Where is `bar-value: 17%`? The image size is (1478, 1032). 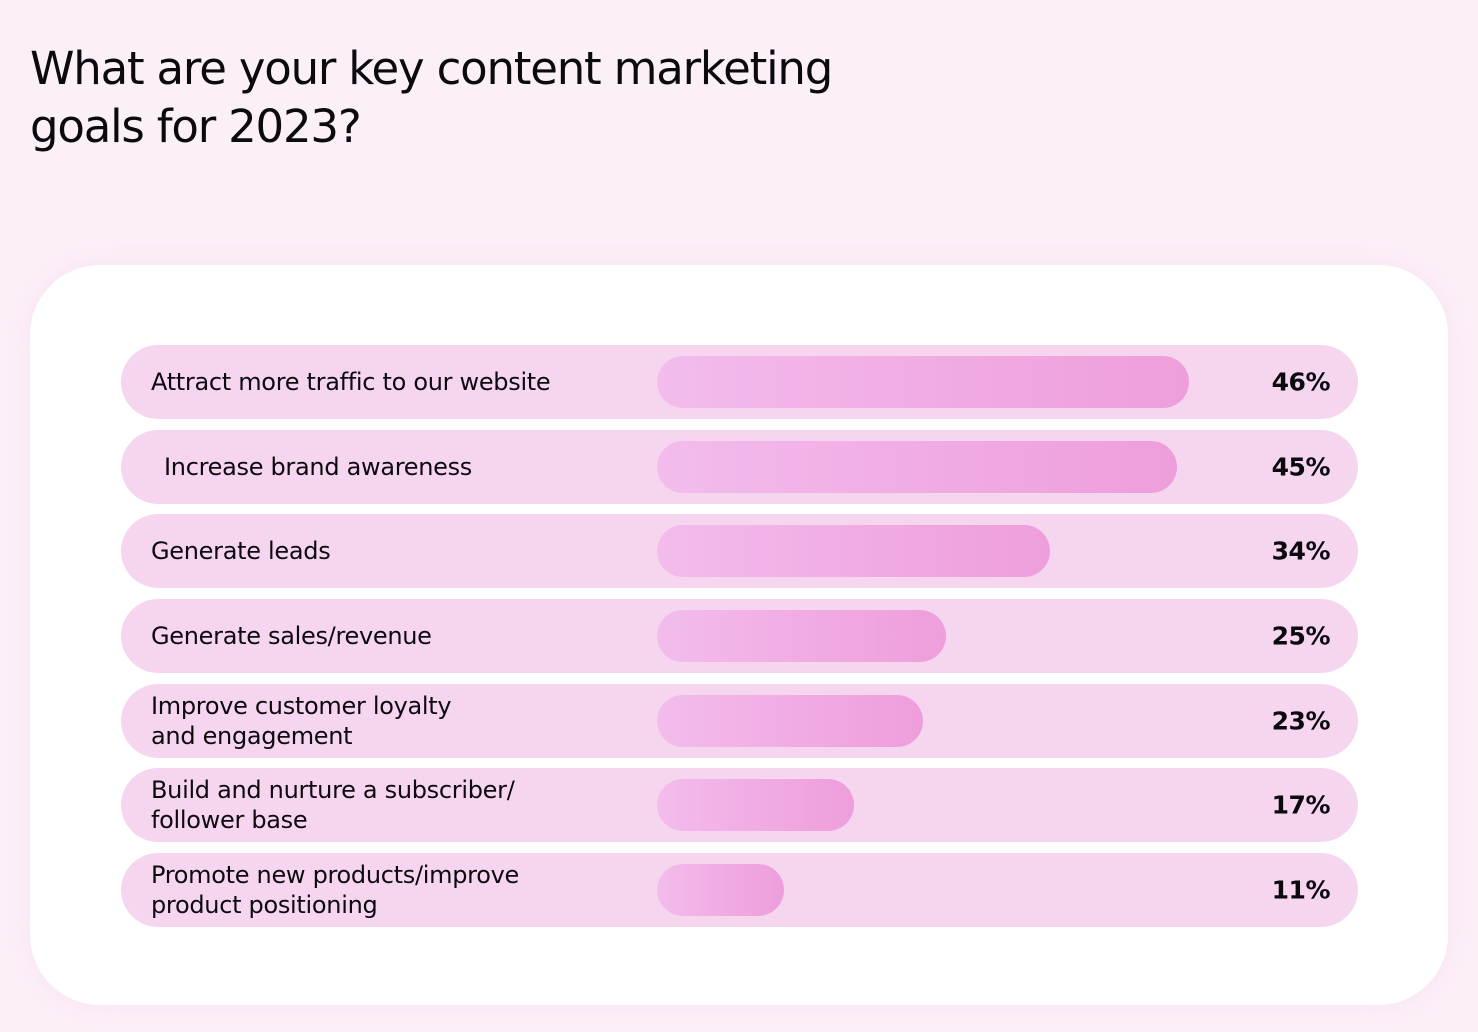
bar-value: 17% is located at coordinates (1301, 805).